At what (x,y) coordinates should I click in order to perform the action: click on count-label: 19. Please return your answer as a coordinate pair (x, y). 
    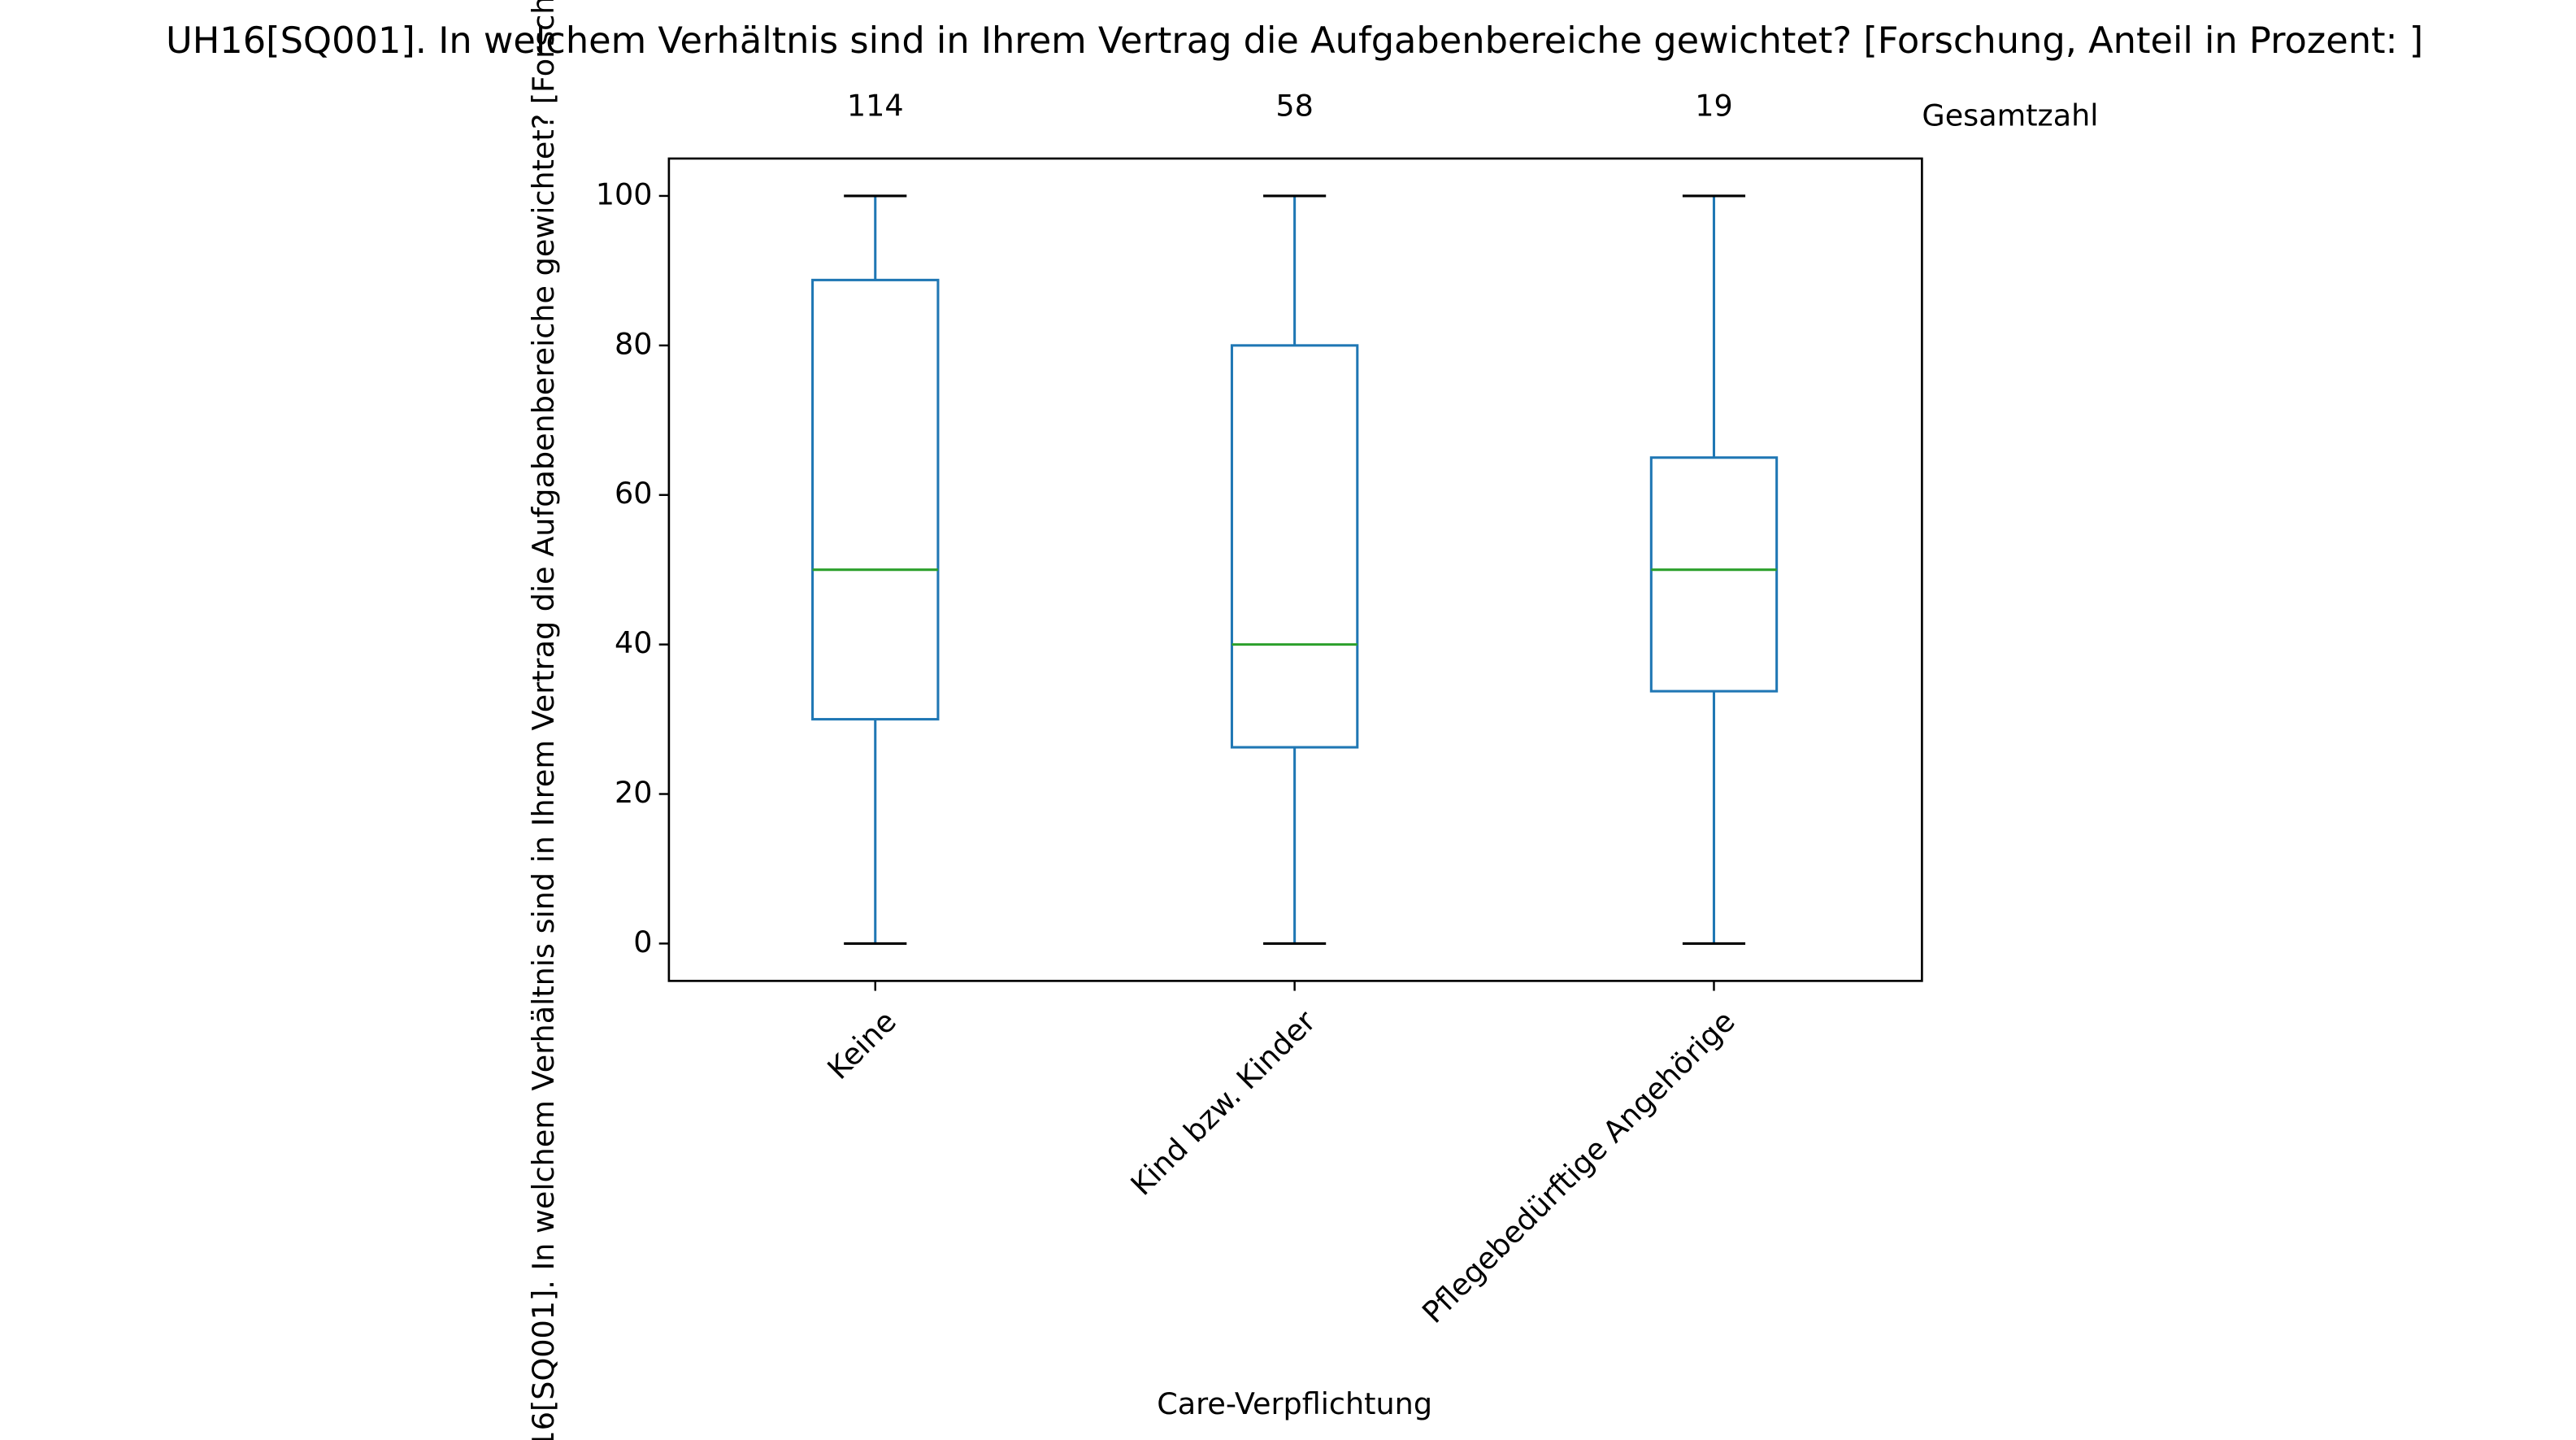
    Looking at the image, I should click on (1714, 106).